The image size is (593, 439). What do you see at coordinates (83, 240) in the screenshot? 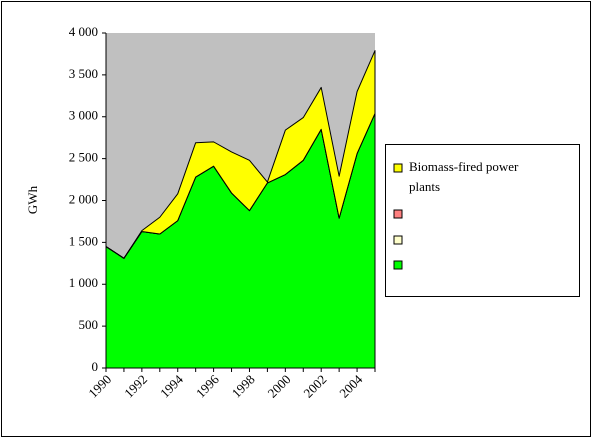
I see `y-tick-label: 1 500` at bounding box center [83, 240].